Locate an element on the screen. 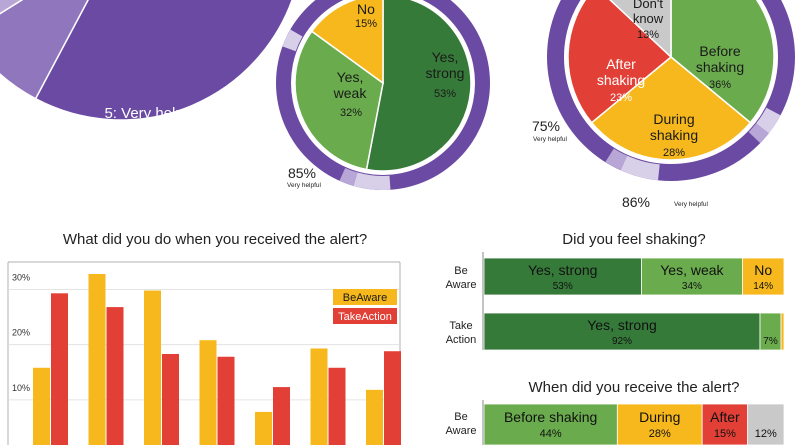 This screenshot has height=445, width=800. pie-label: 5: Very helpful is located at coordinates (151, 113).